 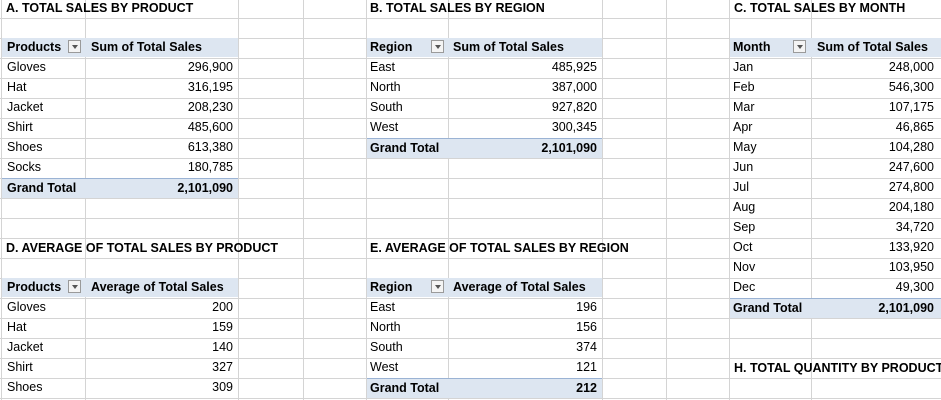 I want to click on pivot-a-grand-total-label: Grand Total, so click(x=42, y=188).